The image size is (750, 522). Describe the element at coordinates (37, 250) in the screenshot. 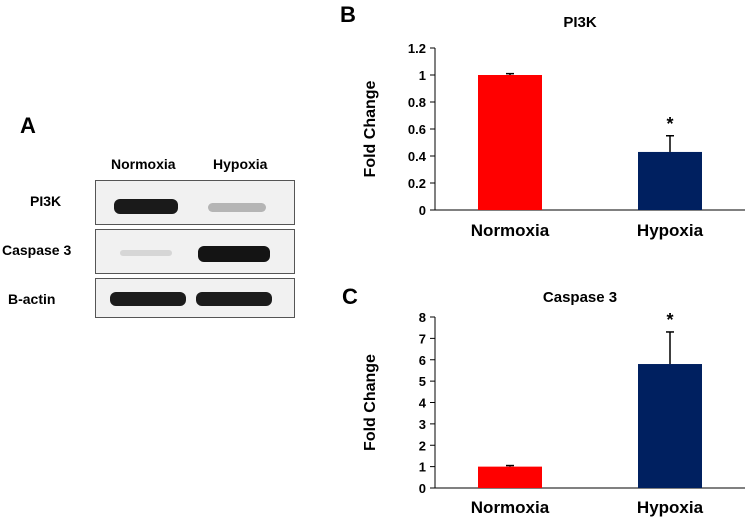

I see `blot-row-label-caspase3: Caspase 3` at that location.